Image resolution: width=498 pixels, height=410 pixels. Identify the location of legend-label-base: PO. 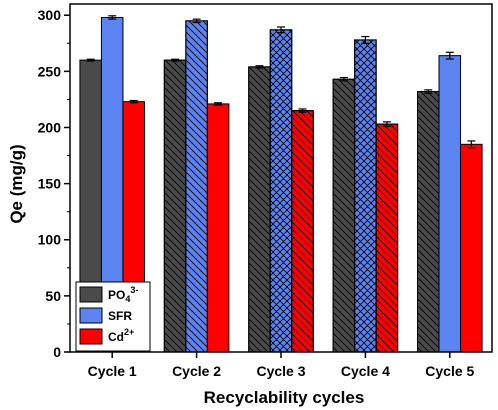
(116, 295).